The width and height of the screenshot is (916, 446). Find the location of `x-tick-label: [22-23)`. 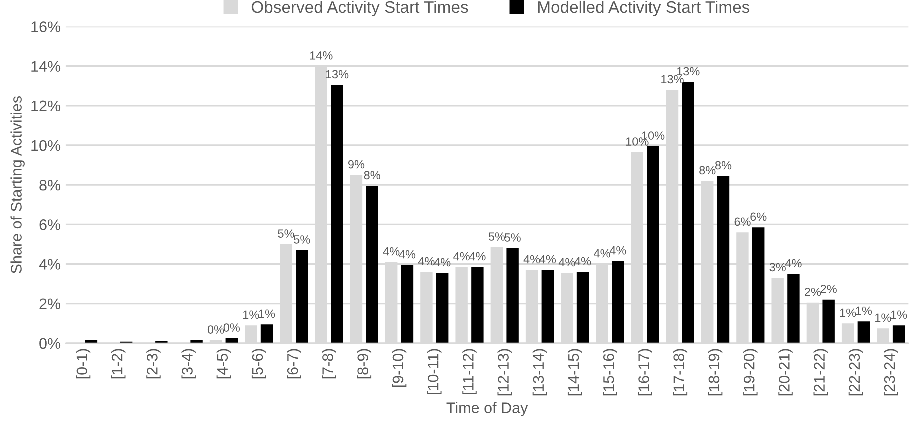

x-tick-label: [22-23) is located at coordinates (856, 372).